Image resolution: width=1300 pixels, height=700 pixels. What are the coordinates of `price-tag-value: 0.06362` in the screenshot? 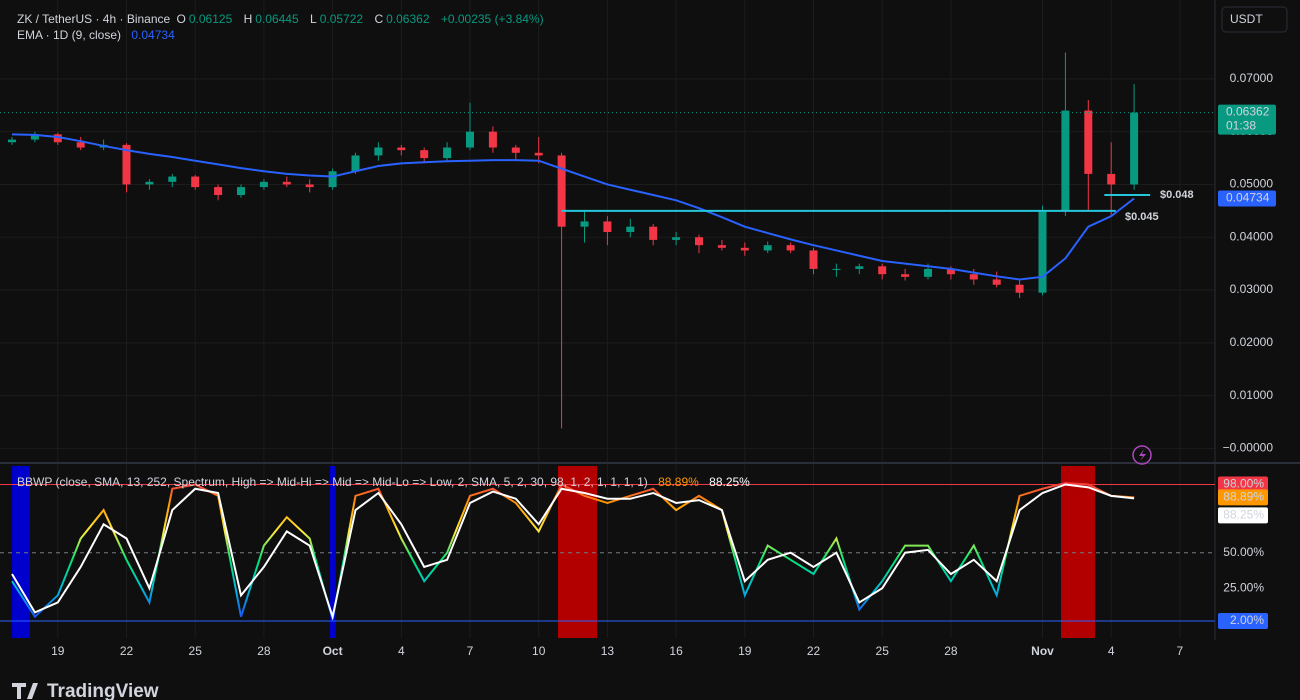 It's located at (1248, 112).